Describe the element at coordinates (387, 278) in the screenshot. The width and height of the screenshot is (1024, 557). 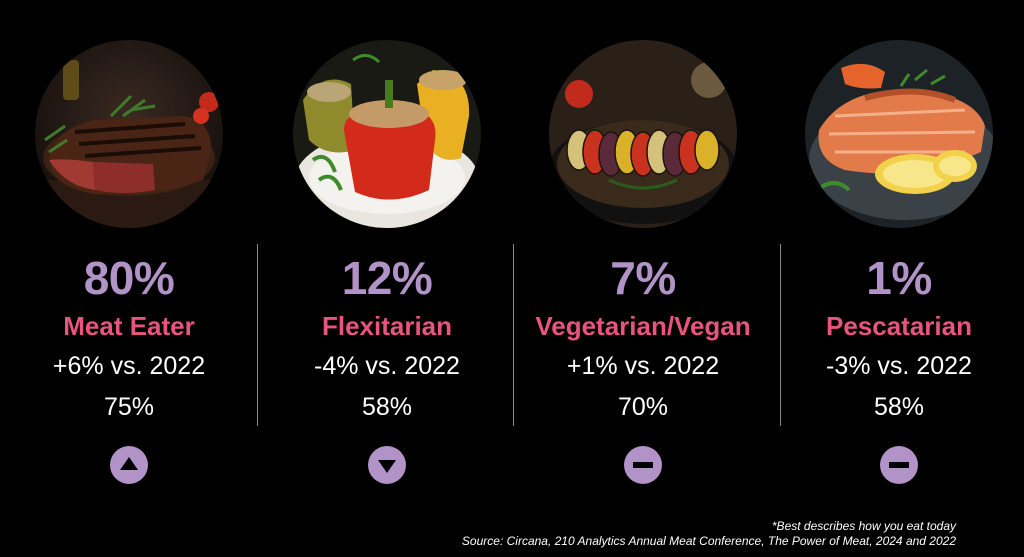
I see `percent-value: 12%` at that location.